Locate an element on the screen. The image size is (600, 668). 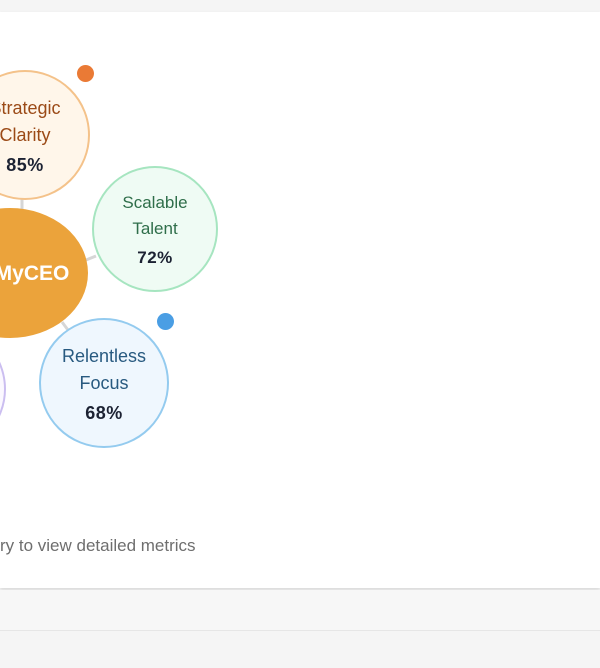
connector-scalable is located at coordinates (91, 258).